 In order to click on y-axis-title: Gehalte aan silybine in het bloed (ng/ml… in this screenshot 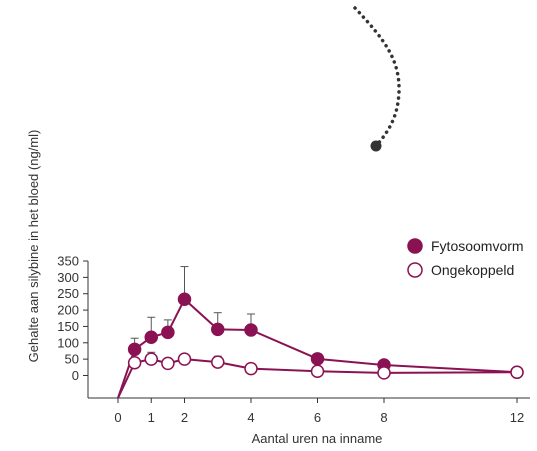, I will do `click(33, 246)`.